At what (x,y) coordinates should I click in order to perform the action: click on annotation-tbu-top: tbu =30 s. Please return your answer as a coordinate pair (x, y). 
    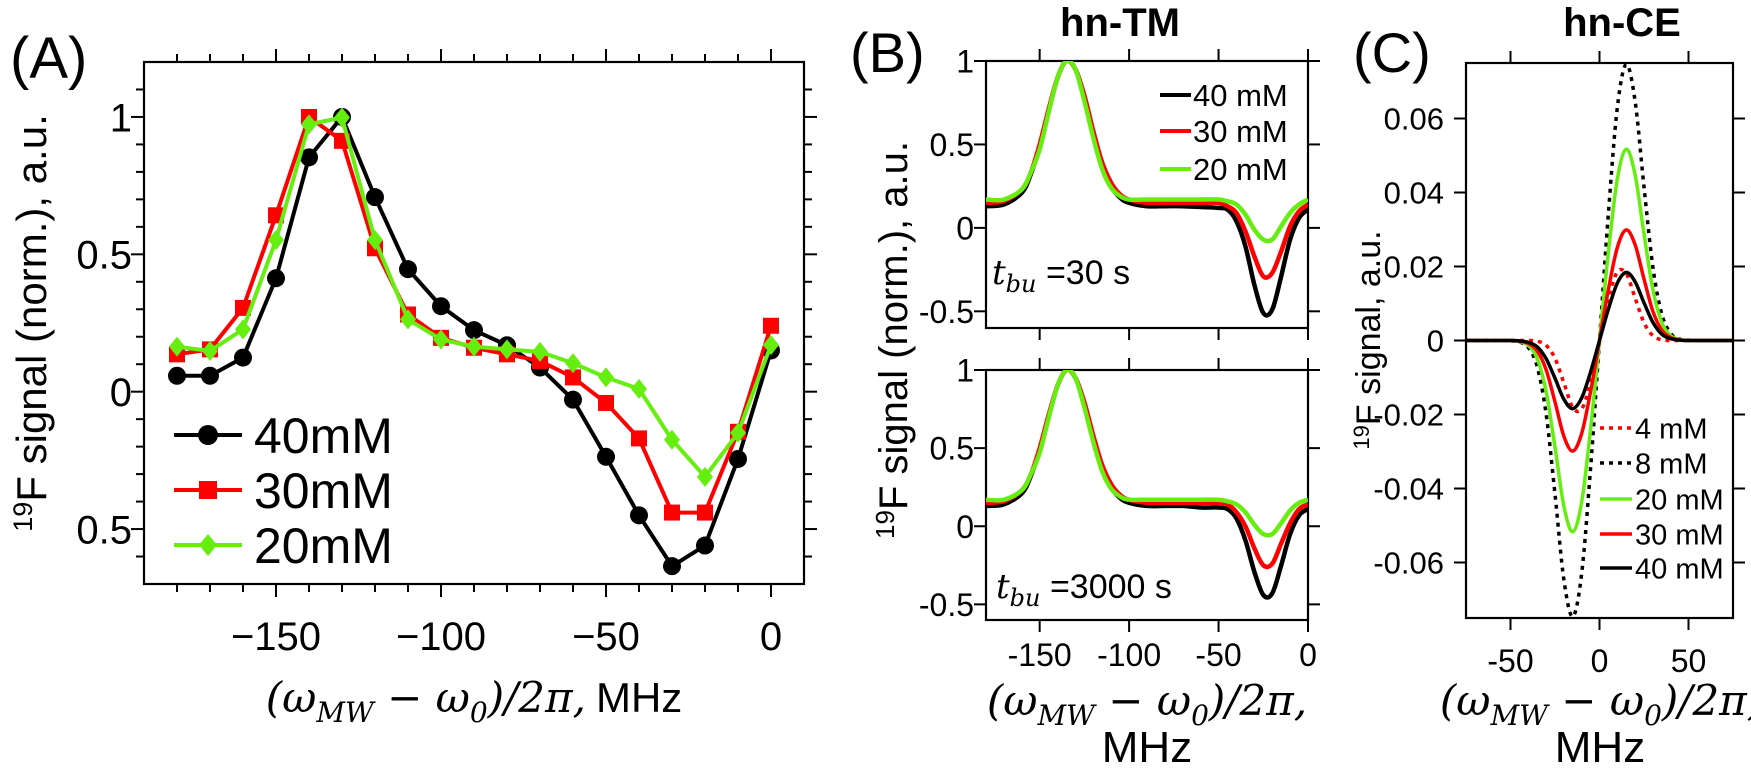
    Looking at the image, I should click on (1061, 275).